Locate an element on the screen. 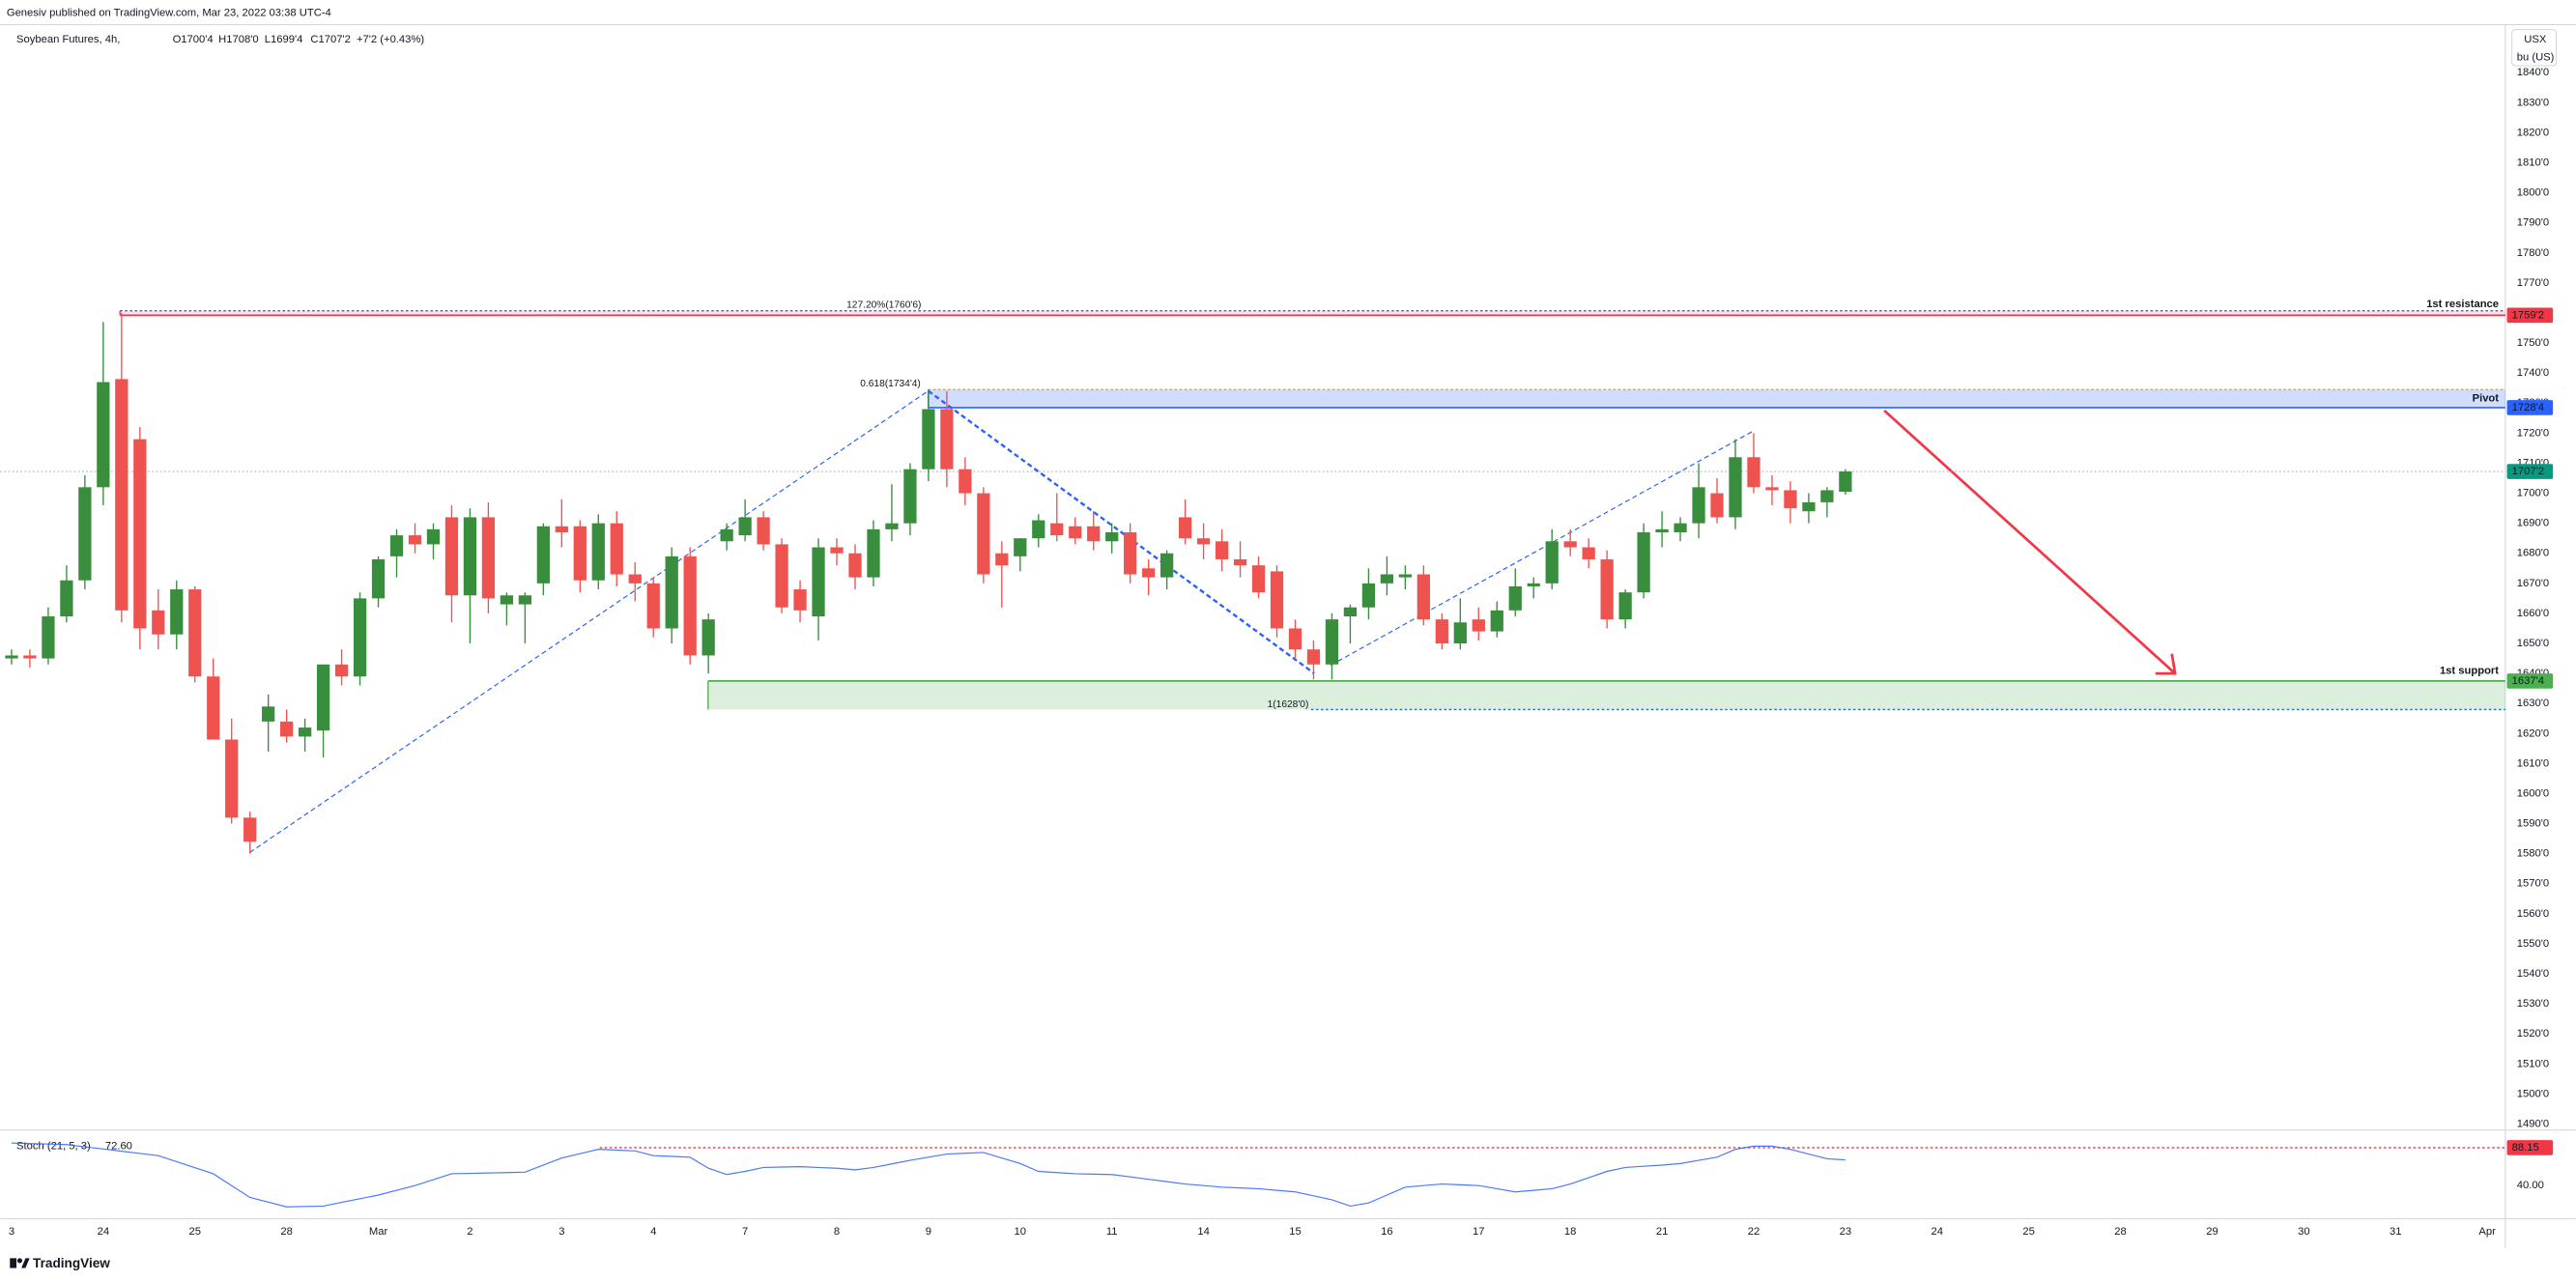  x-tick-label: 16 is located at coordinates (1387, 1232).